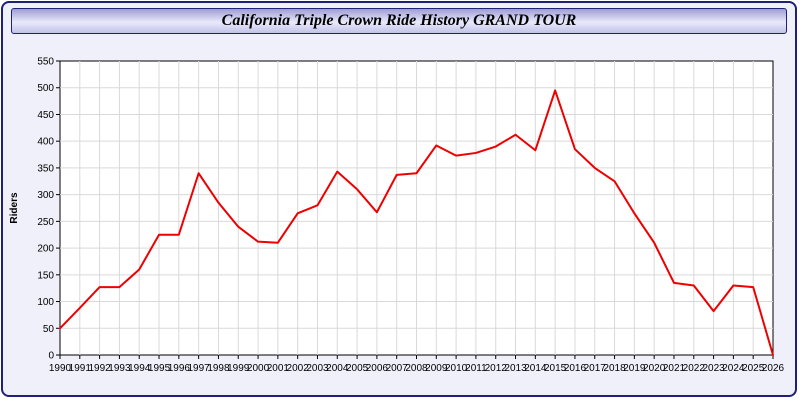 This screenshot has width=800, height=400. I want to click on y-tick-label: 350, so click(45, 168).